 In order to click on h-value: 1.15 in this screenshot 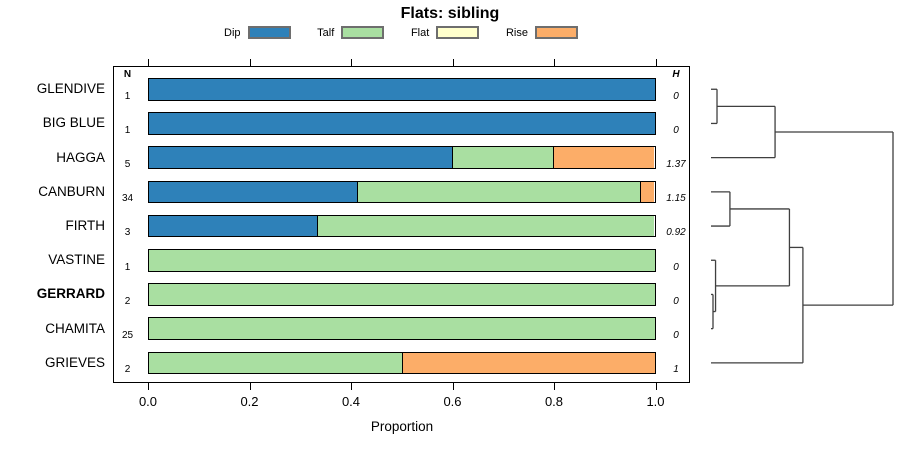, I will do `click(676, 199)`.